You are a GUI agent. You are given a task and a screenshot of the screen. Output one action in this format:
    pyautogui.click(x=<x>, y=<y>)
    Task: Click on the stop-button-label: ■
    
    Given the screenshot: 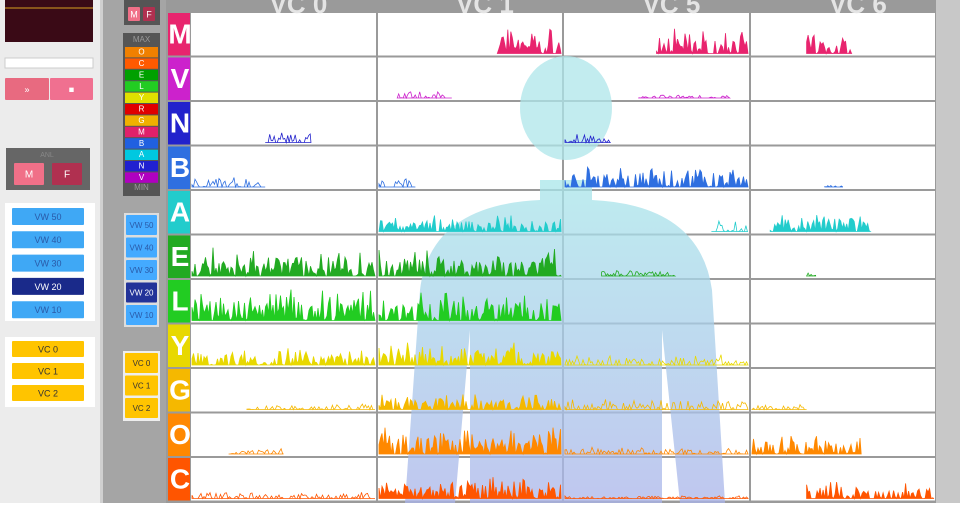 What is the action you would take?
    pyautogui.click(x=71, y=89)
    